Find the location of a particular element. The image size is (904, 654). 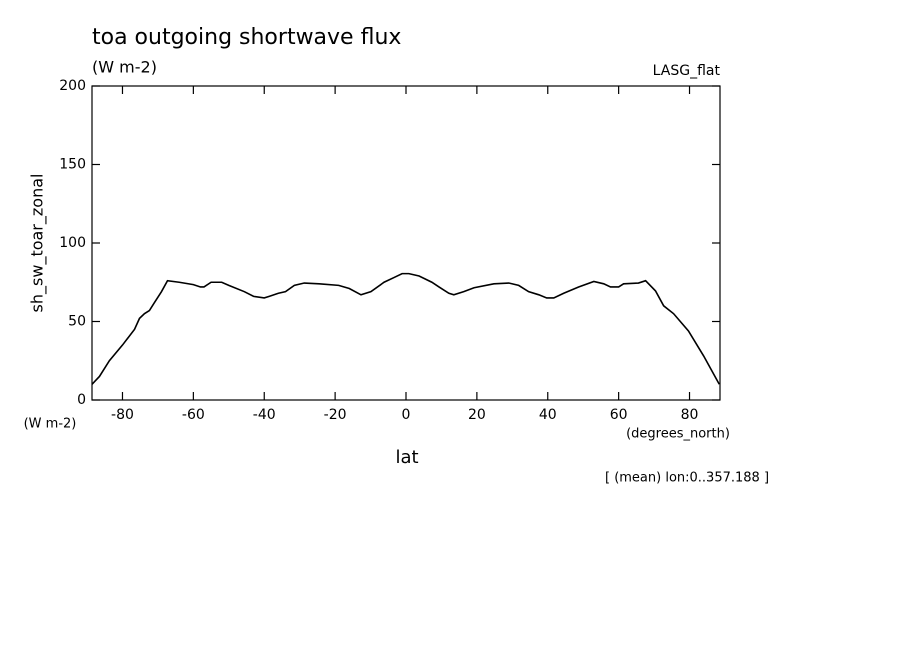

x-tick-label: 40 is located at coordinates (548, 415).